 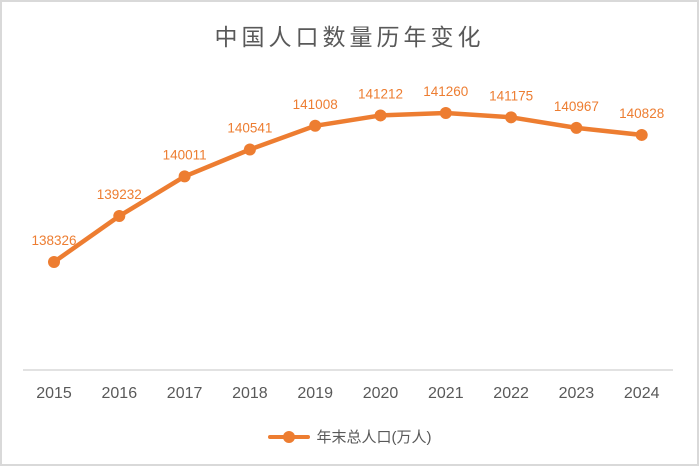 I want to click on data-label-2020: 141212, so click(x=380, y=93).